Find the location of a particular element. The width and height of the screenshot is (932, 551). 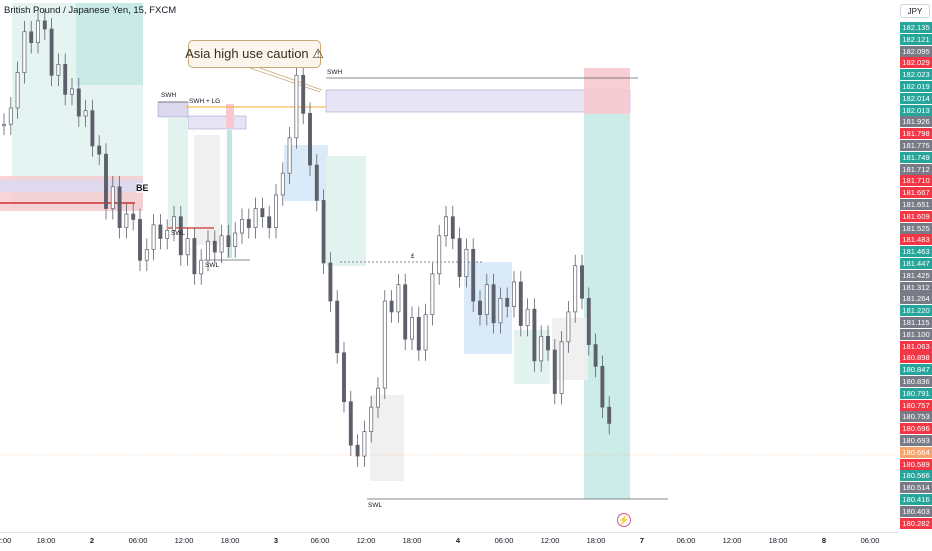

price-label: 181.651 is located at coordinates (916, 204).